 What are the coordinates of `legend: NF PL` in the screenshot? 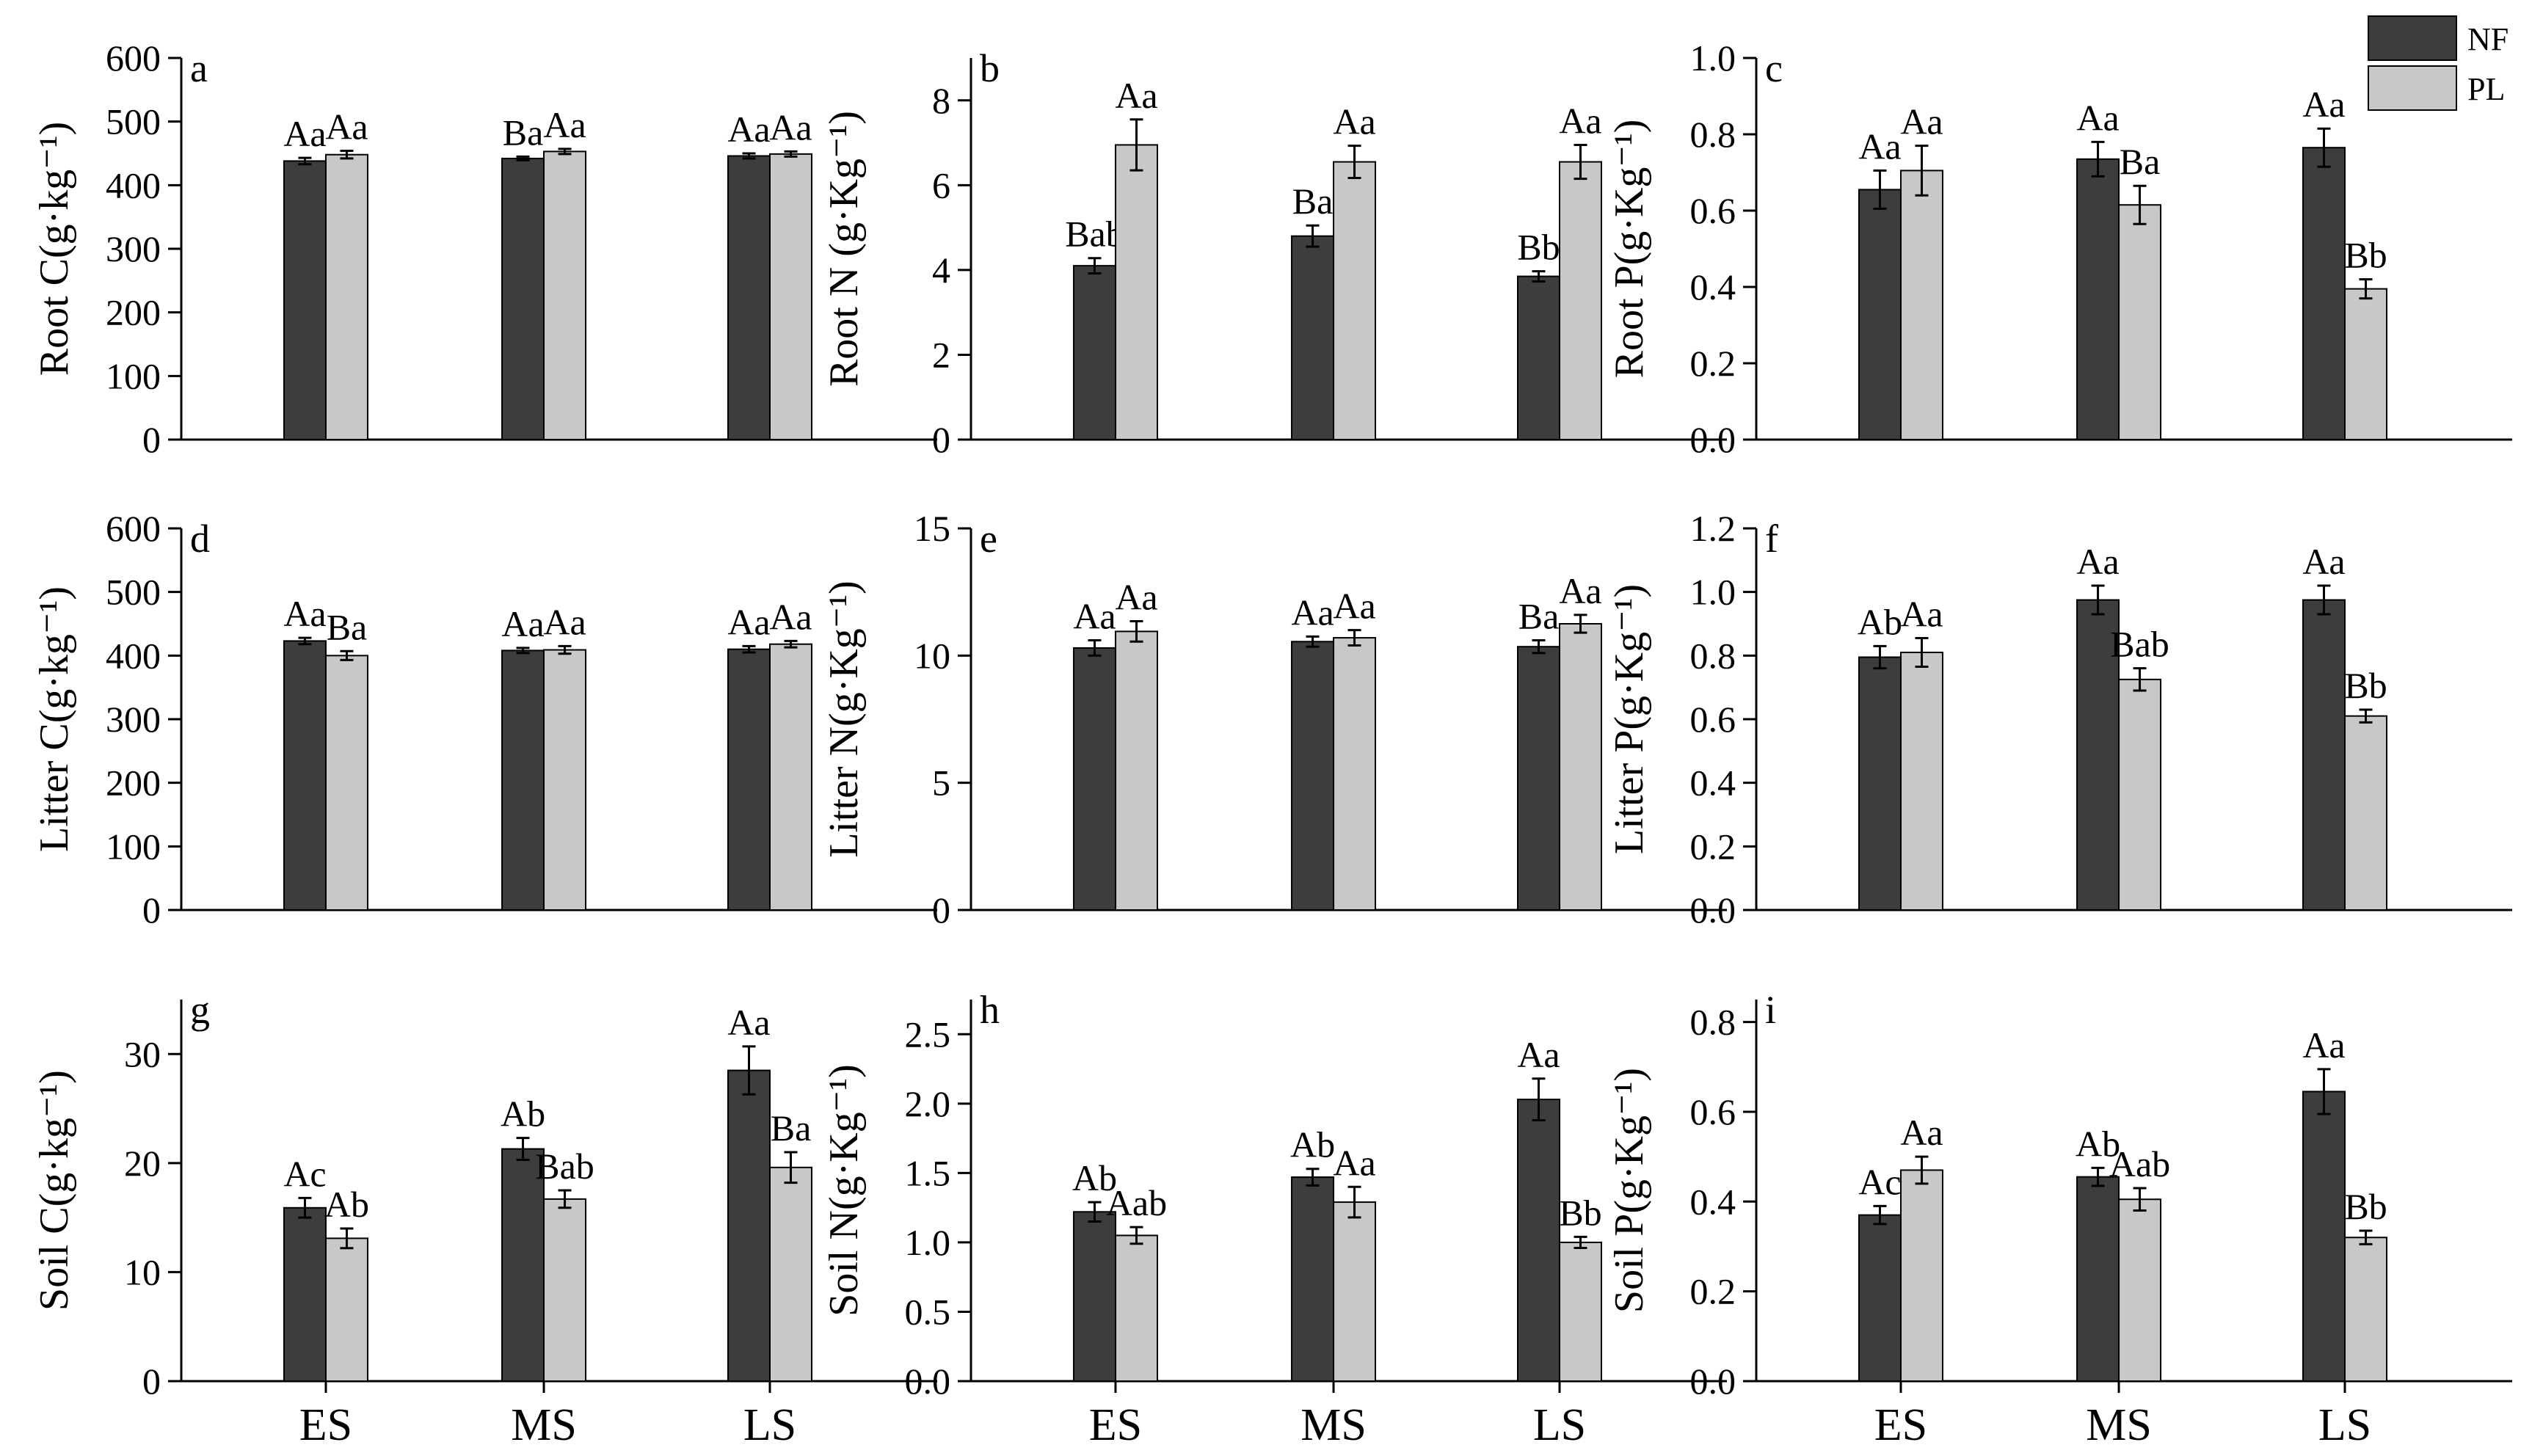 It's located at (2438, 63).